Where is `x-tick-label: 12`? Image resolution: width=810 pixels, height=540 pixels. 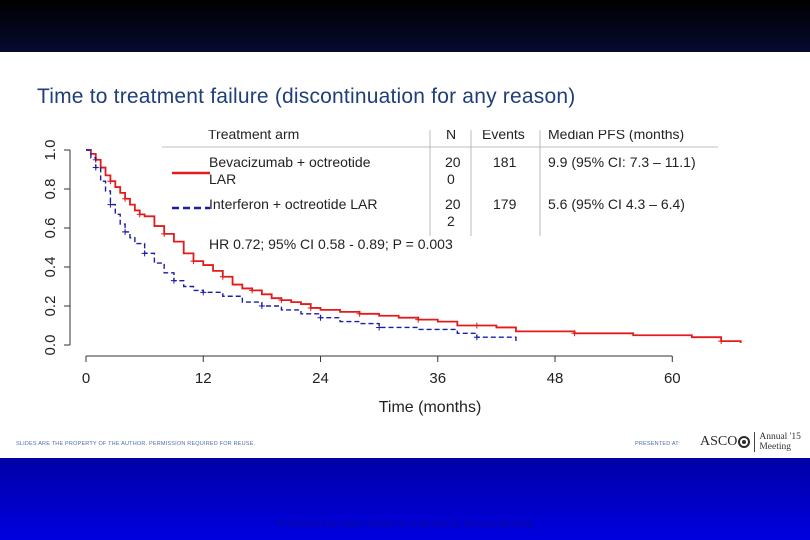 x-tick-label: 12 is located at coordinates (203, 378).